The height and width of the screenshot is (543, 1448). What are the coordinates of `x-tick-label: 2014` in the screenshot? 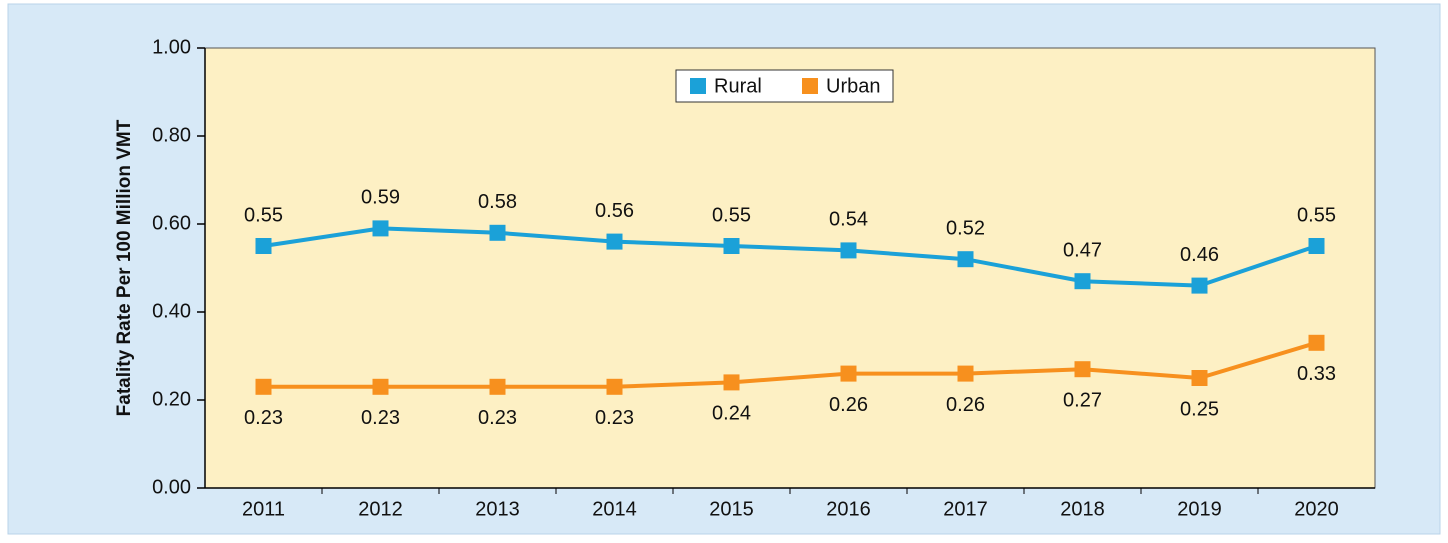 It's located at (614, 509).